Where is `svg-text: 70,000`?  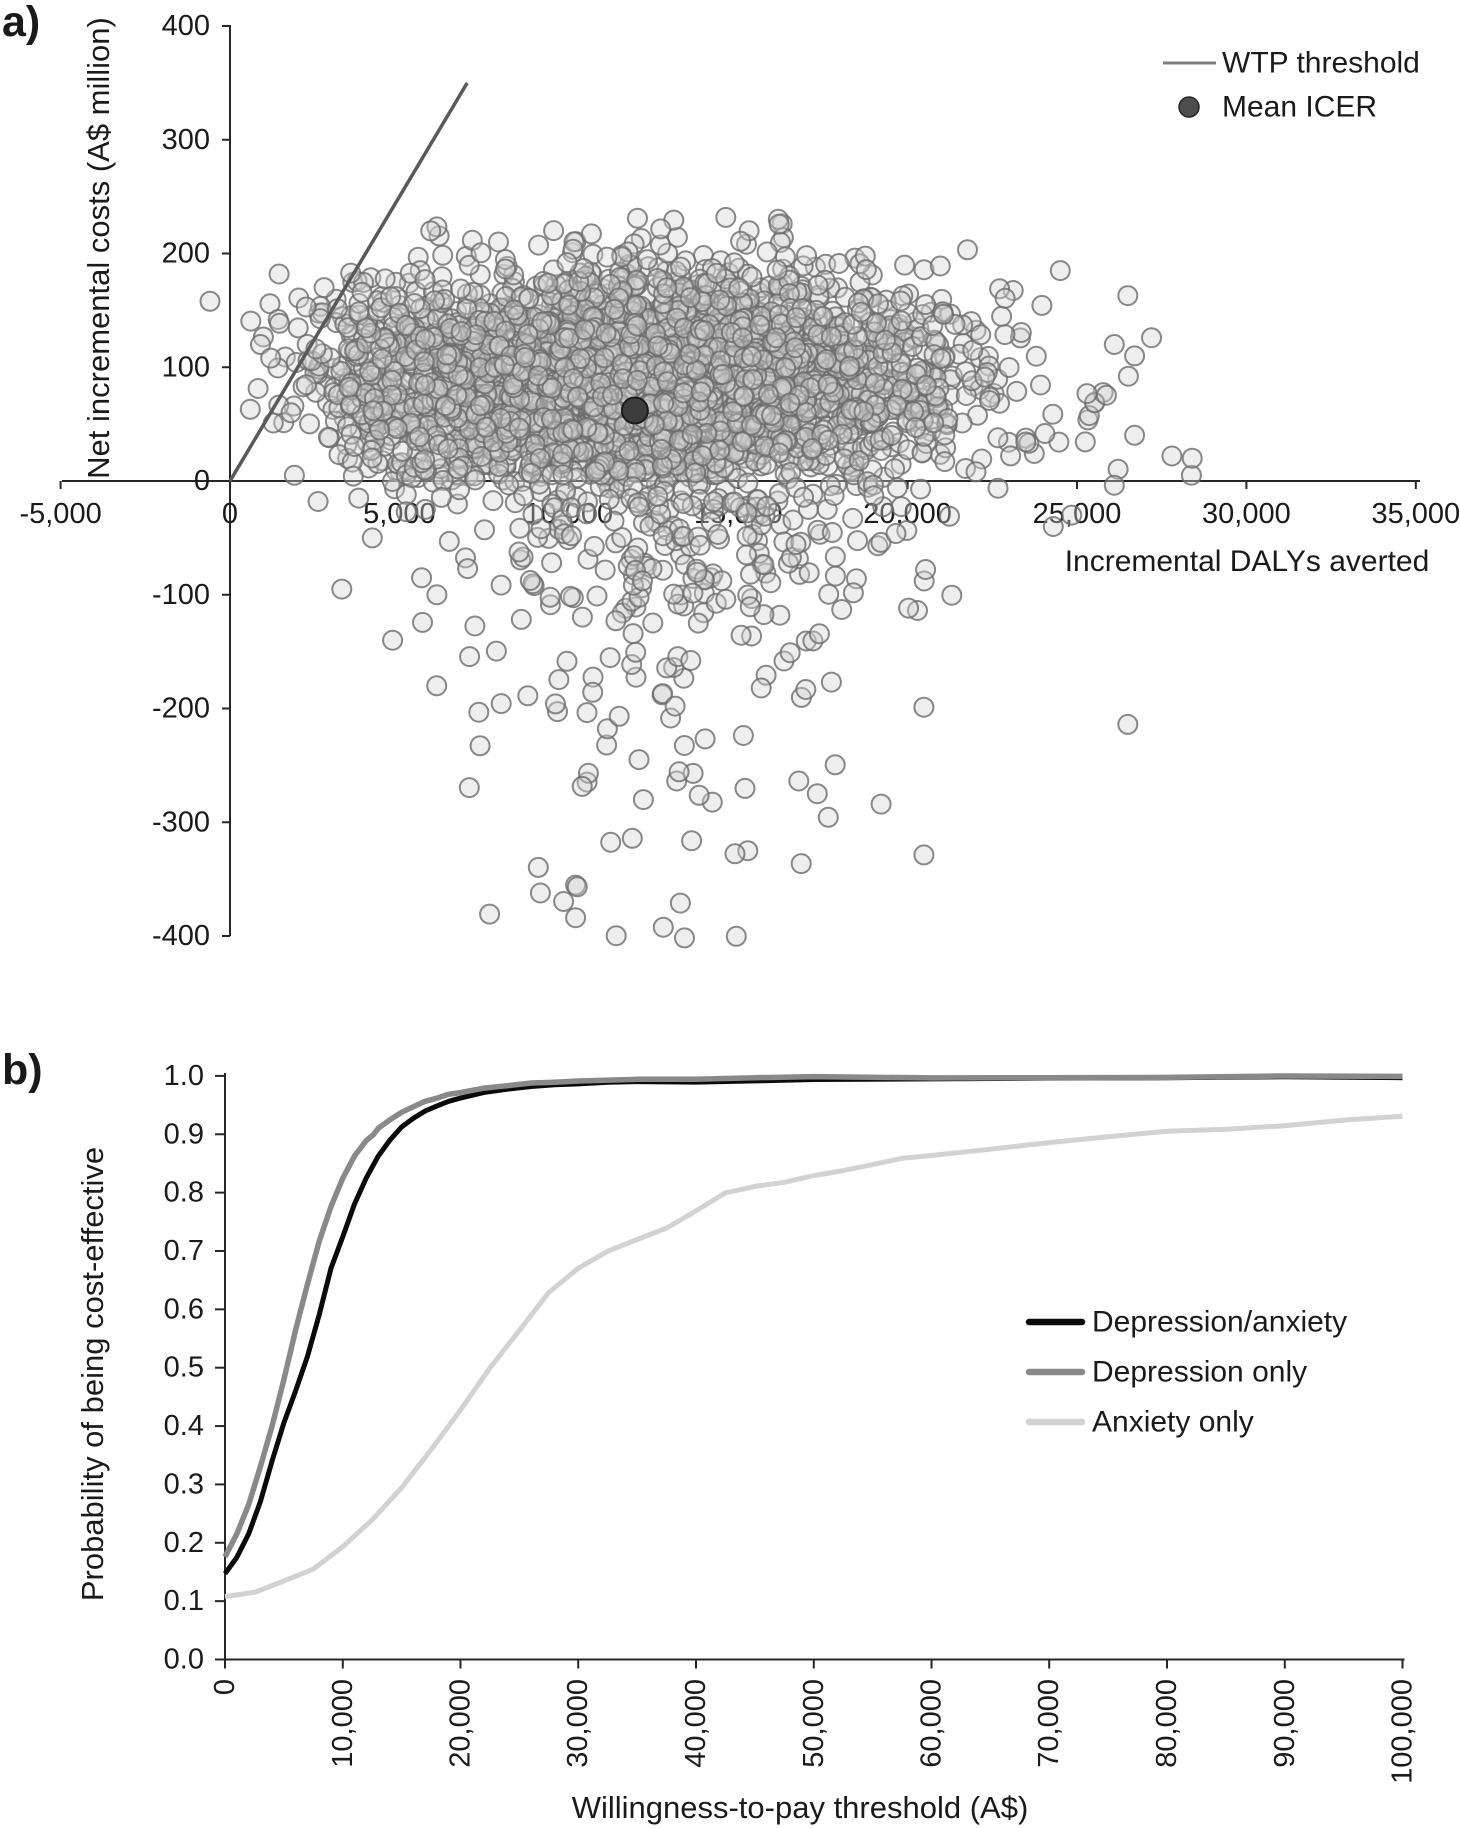 svg-text: 70,000 is located at coordinates (1049, 1723).